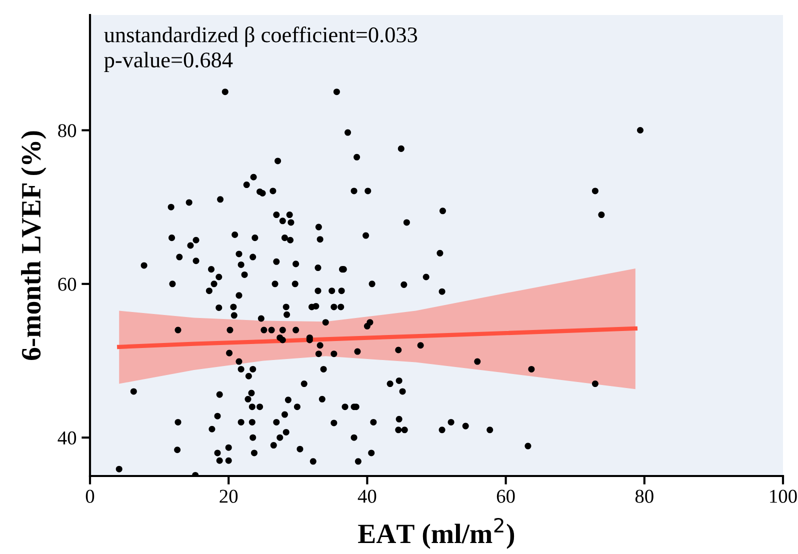  I want to click on x-tick-label: 40, so click(367, 496).